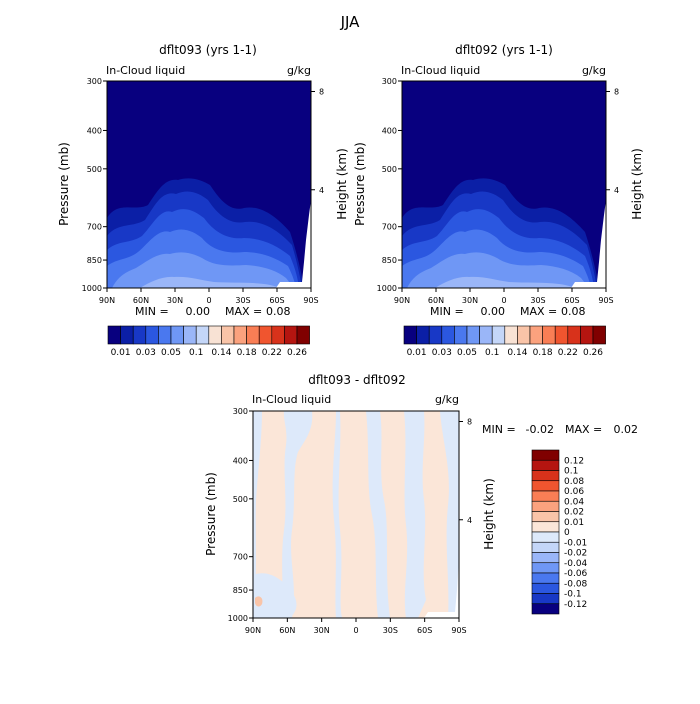 The height and width of the screenshot is (704, 700). What do you see at coordinates (211, 514) in the screenshot?
I see `panel-c-ylabel: Pressure (mb)` at bounding box center [211, 514].